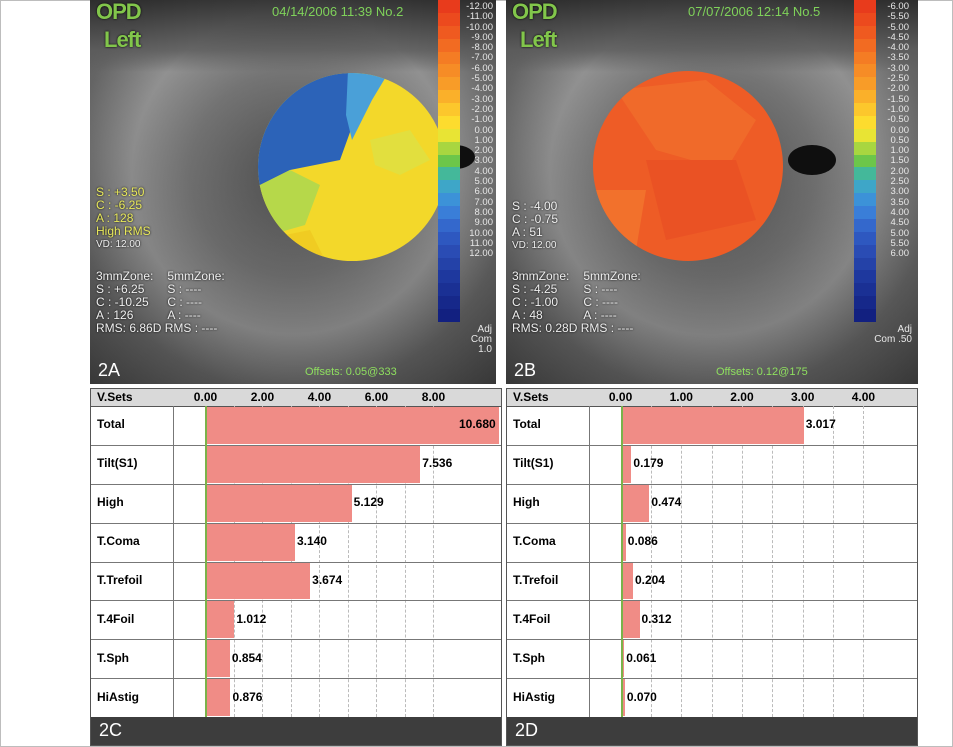  Describe the element at coordinates (352, 167) in the screenshot. I see `wavefront-map` at that location.